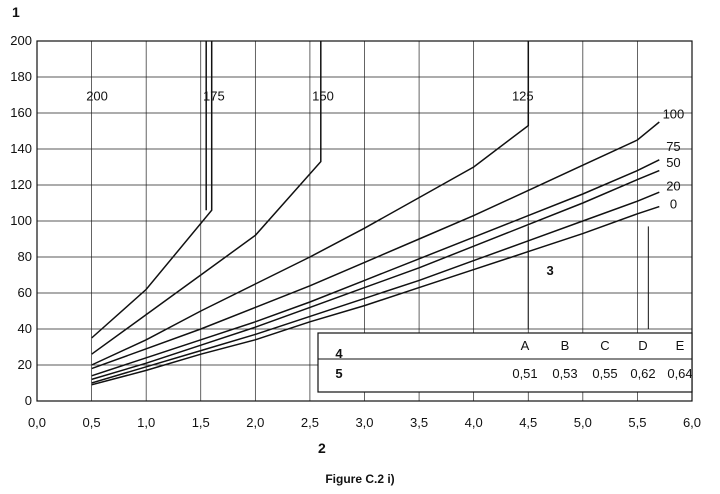  What do you see at coordinates (673, 146) in the screenshot?
I see `series-label-75: 75` at bounding box center [673, 146].